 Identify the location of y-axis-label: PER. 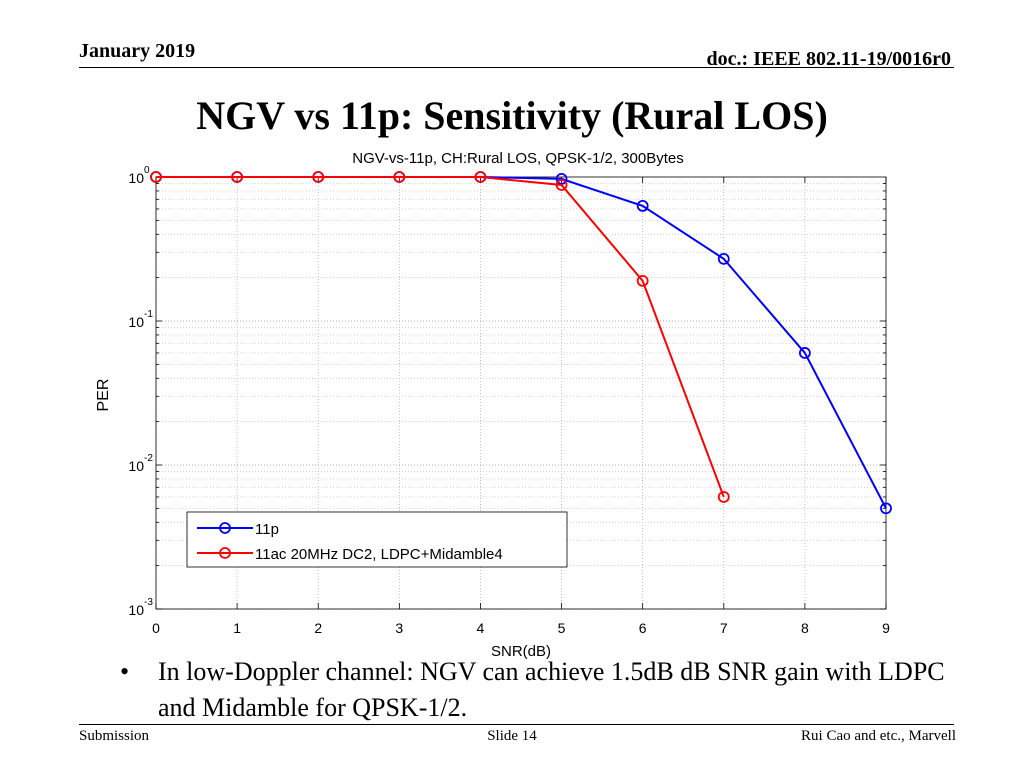
(103, 395).